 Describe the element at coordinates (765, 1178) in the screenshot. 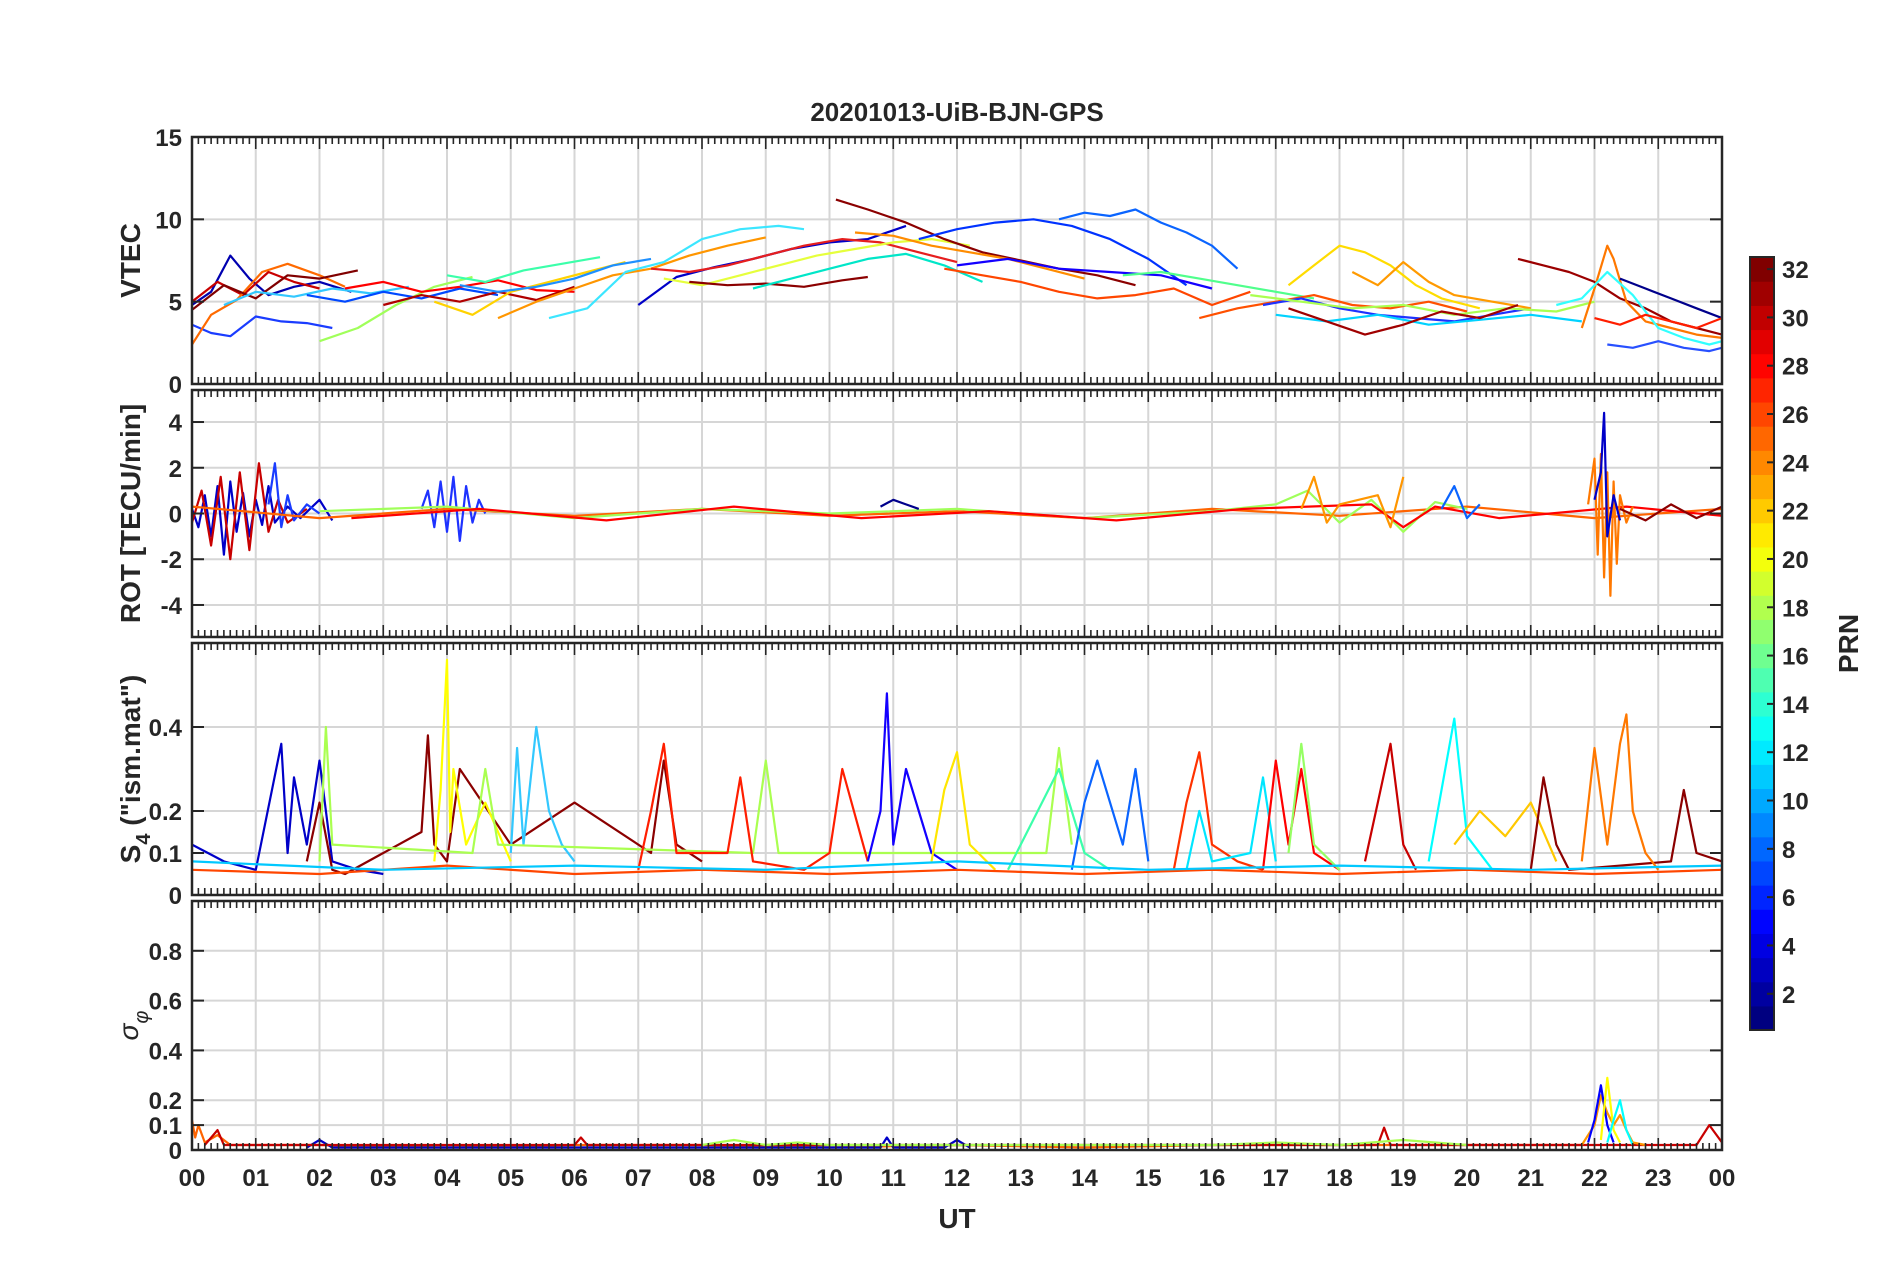

I see `x-tick-label: 09` at that location.